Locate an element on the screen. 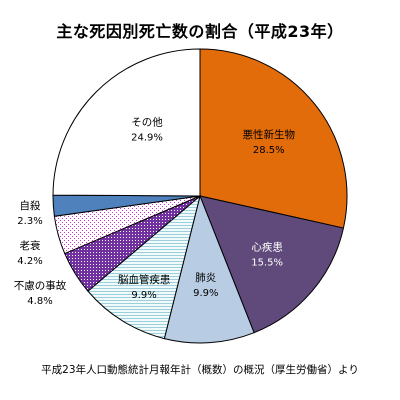 The image size is (400, 400). slice-label: 悪性新生物 is located at coordinates (269, 134).